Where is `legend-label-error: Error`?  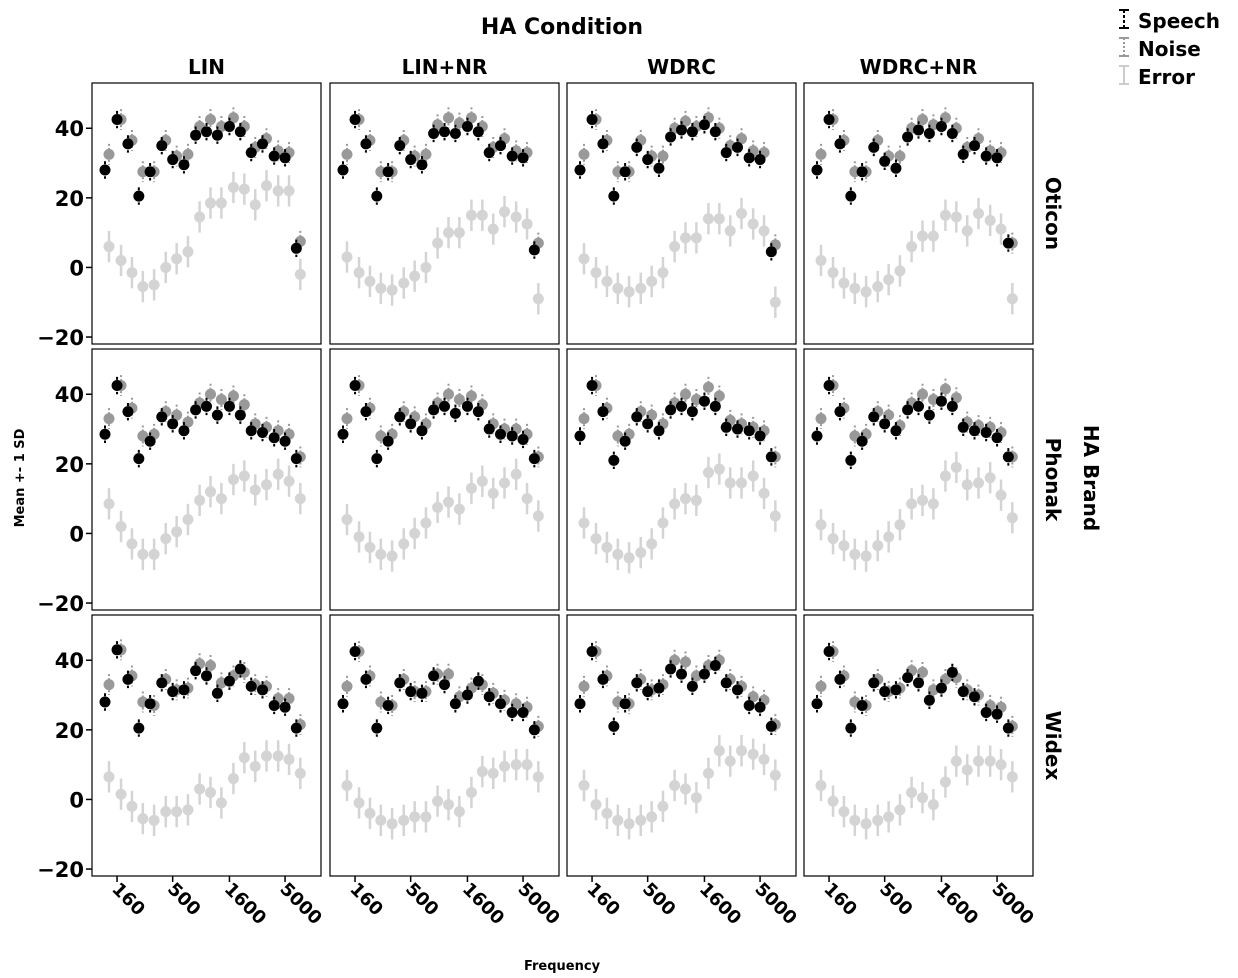 legend-label-error: Error is located at coordinates (1166, 77).